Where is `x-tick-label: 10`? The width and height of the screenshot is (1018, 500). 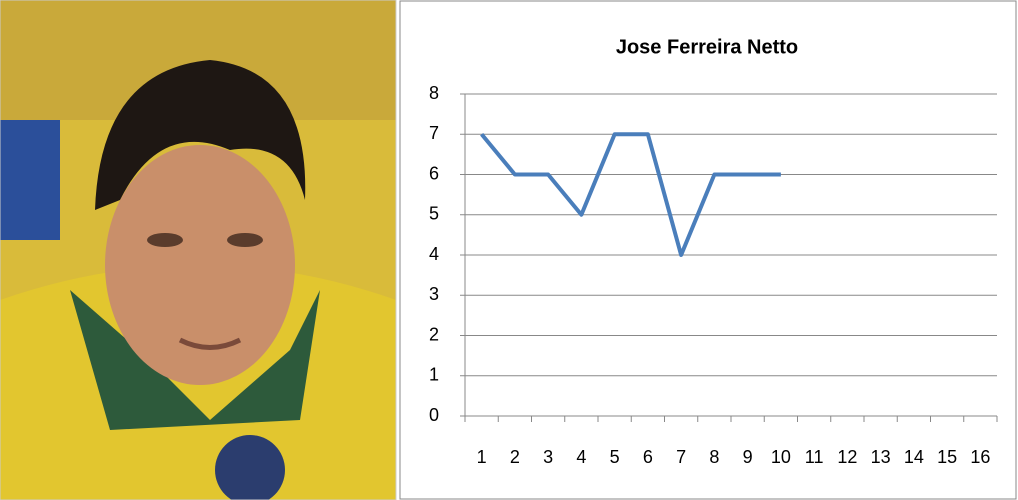 x-tick-label: 10 is located at coordinates (781, 457).